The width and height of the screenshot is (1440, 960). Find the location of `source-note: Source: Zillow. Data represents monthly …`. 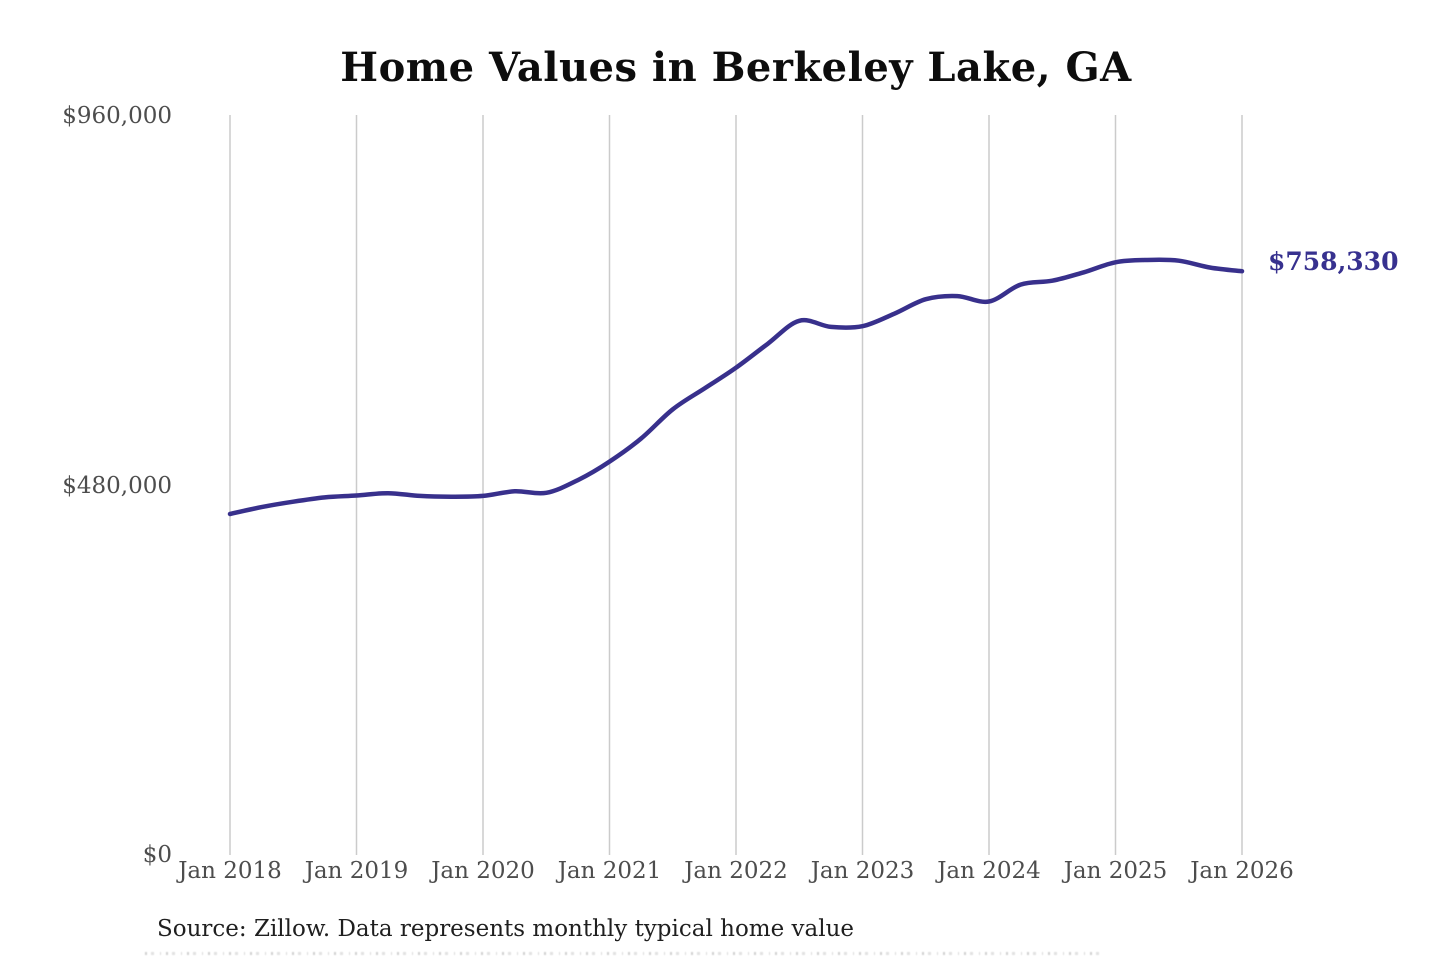

source-note: Source: Zillow. Data represents monthly … is located at coordinates (506, 929).